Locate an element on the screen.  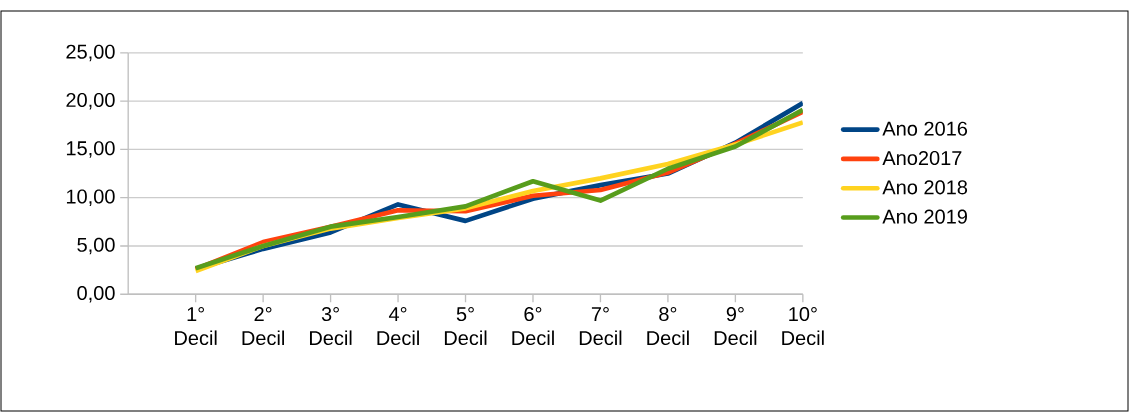
x-tick-label: 4° Decil is located at coordinates (398, 326).